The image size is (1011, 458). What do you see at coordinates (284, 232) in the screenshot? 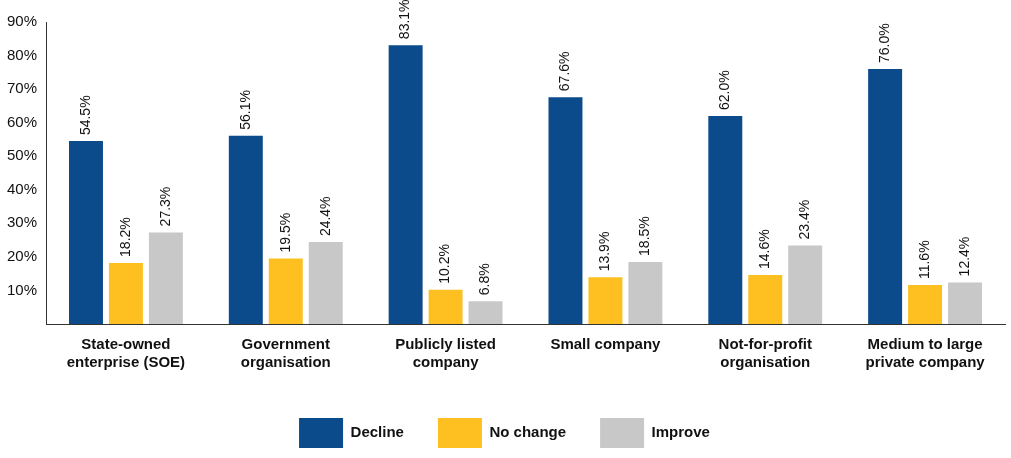
I see `data-label: 19.5%` at bounding box center [284, 232].